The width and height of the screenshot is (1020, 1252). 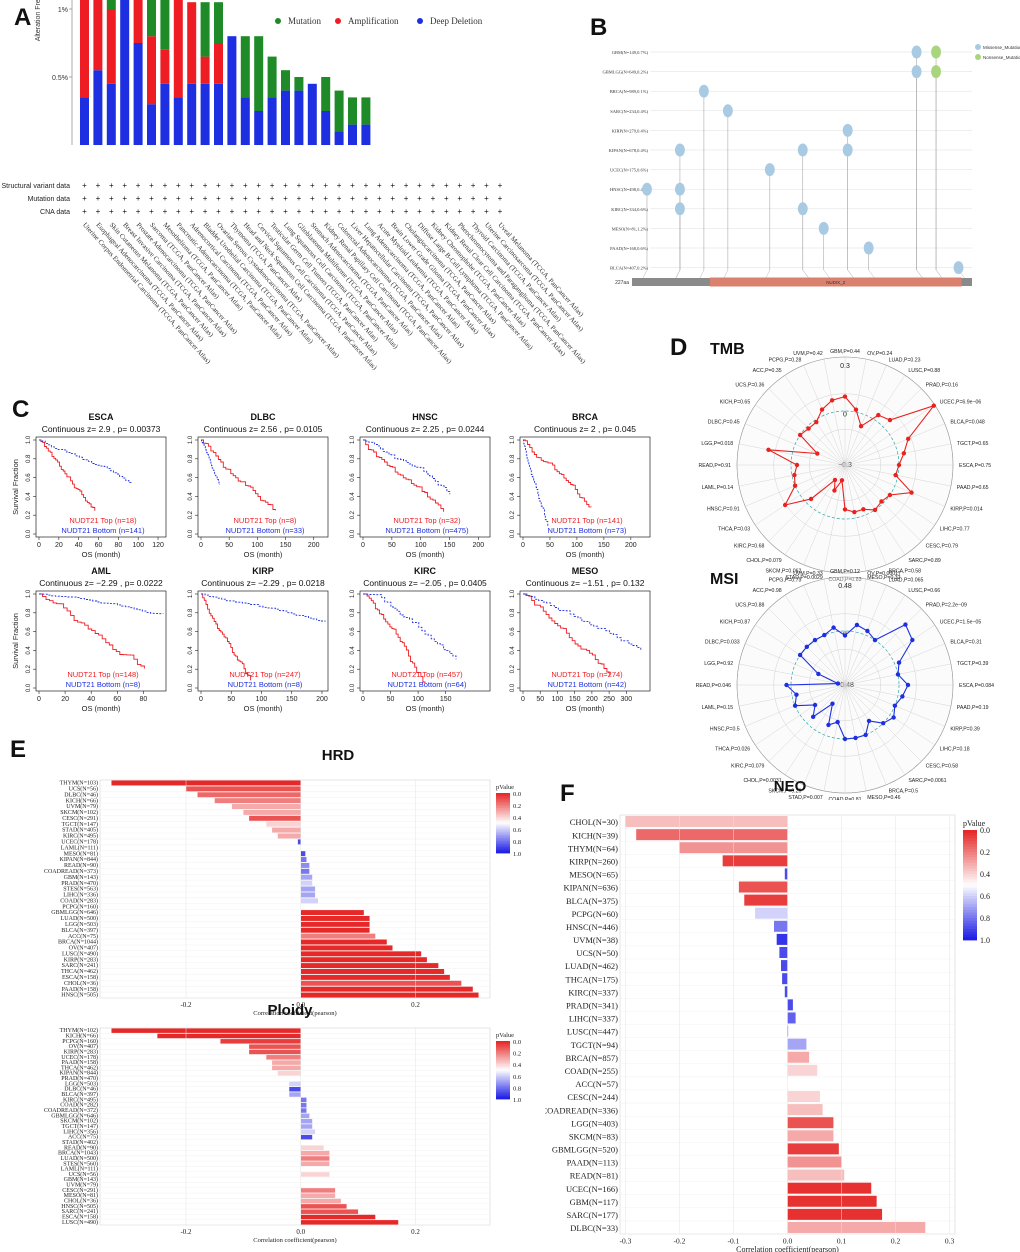 I want to click on radar-label: ACC,P=0.98, so click(x=767, y=591).